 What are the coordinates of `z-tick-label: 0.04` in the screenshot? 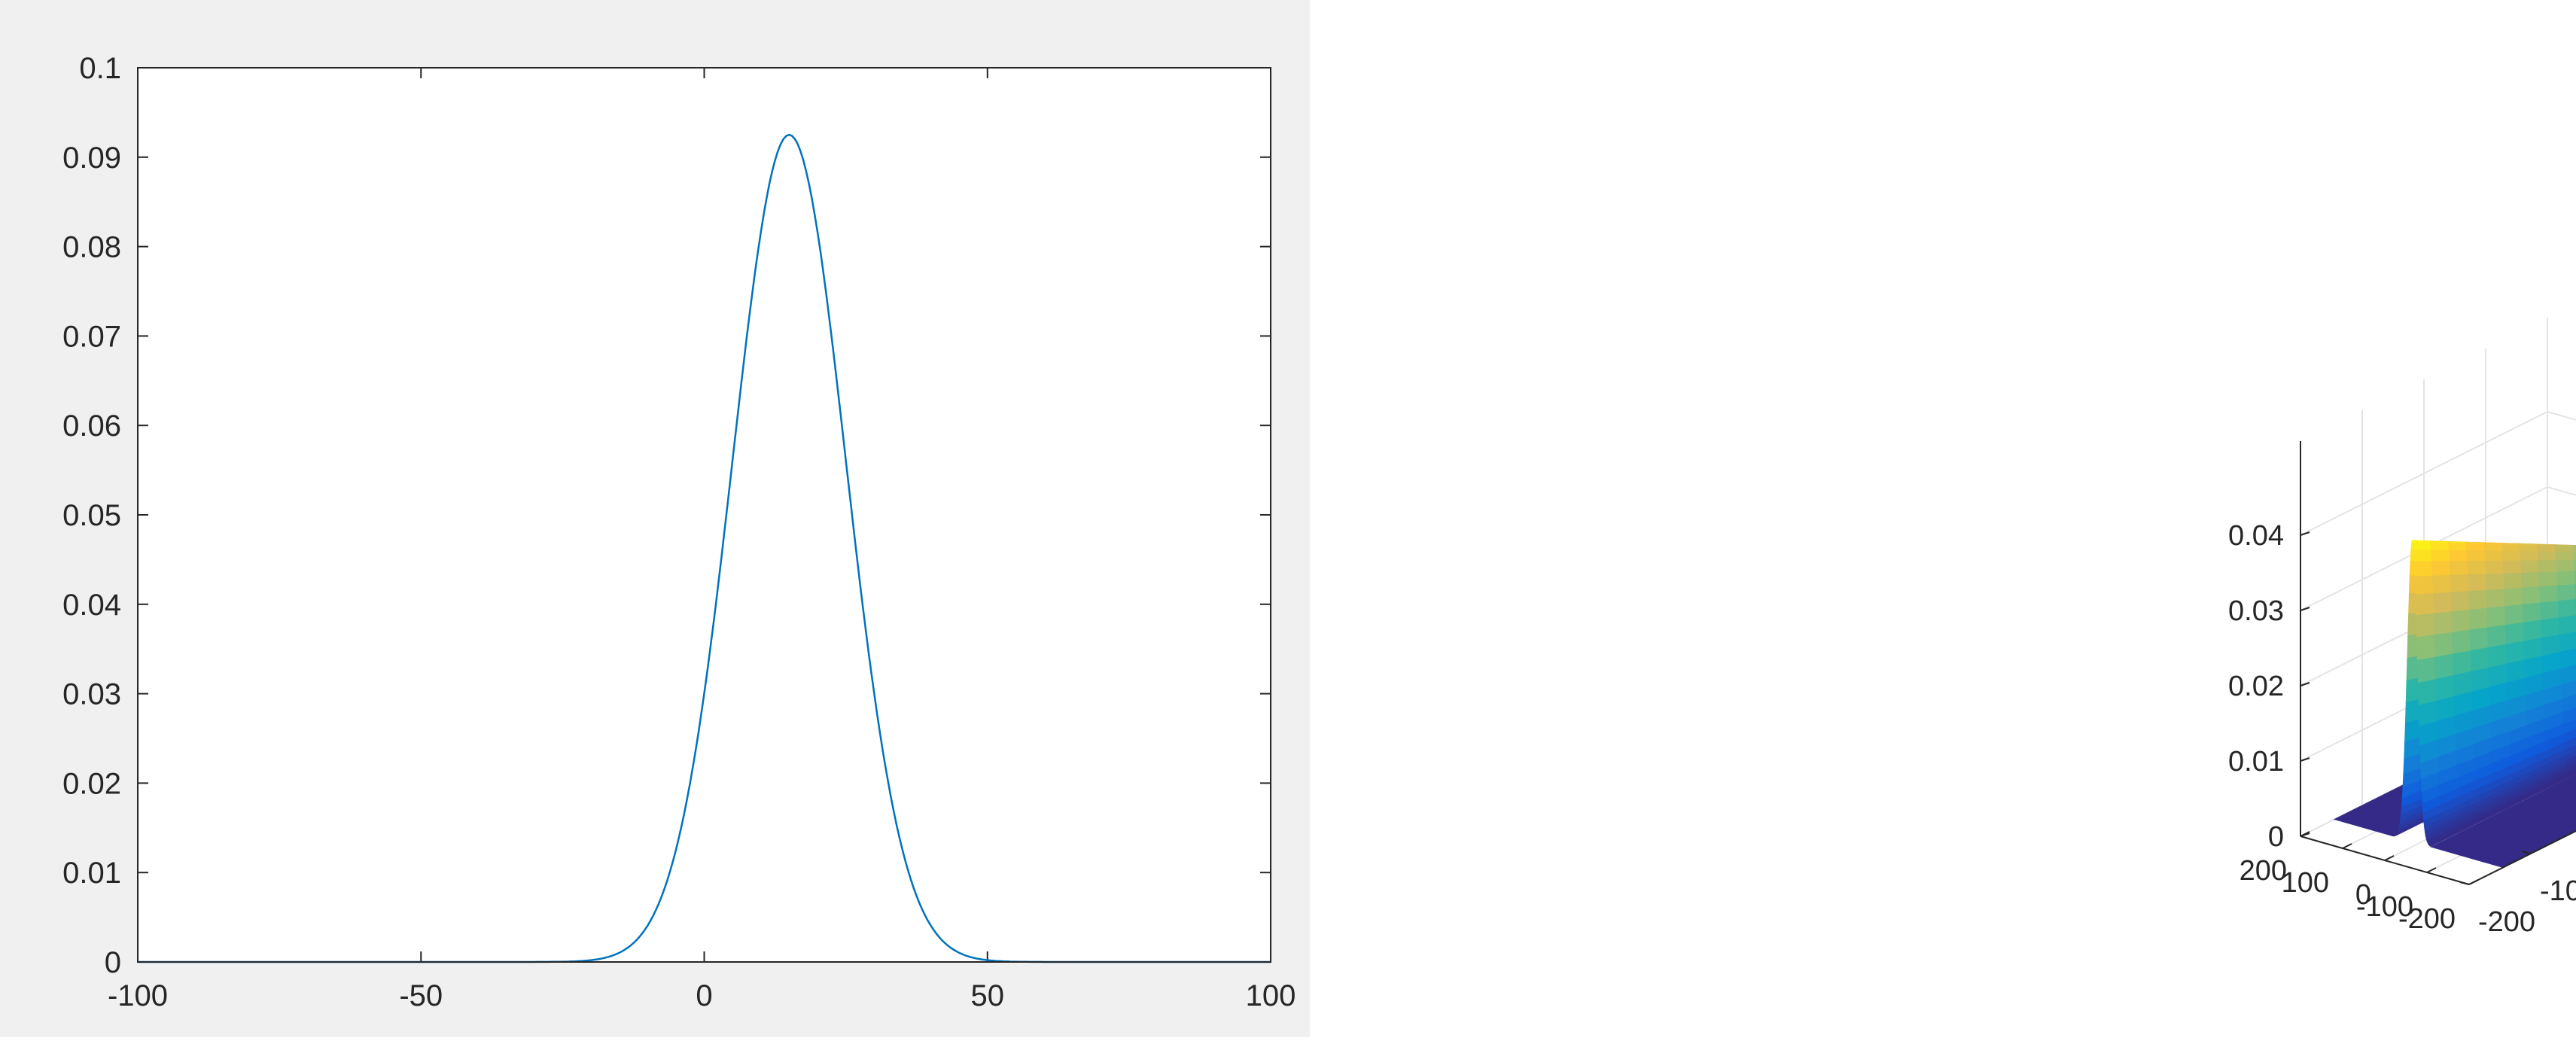 It's located at (2256, 536).